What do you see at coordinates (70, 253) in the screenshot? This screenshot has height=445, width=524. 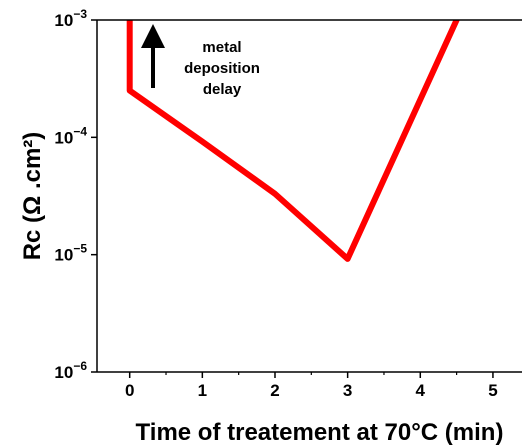 I see `y-tick-label: 10⁻⁵` at bounding box center [70, 253].